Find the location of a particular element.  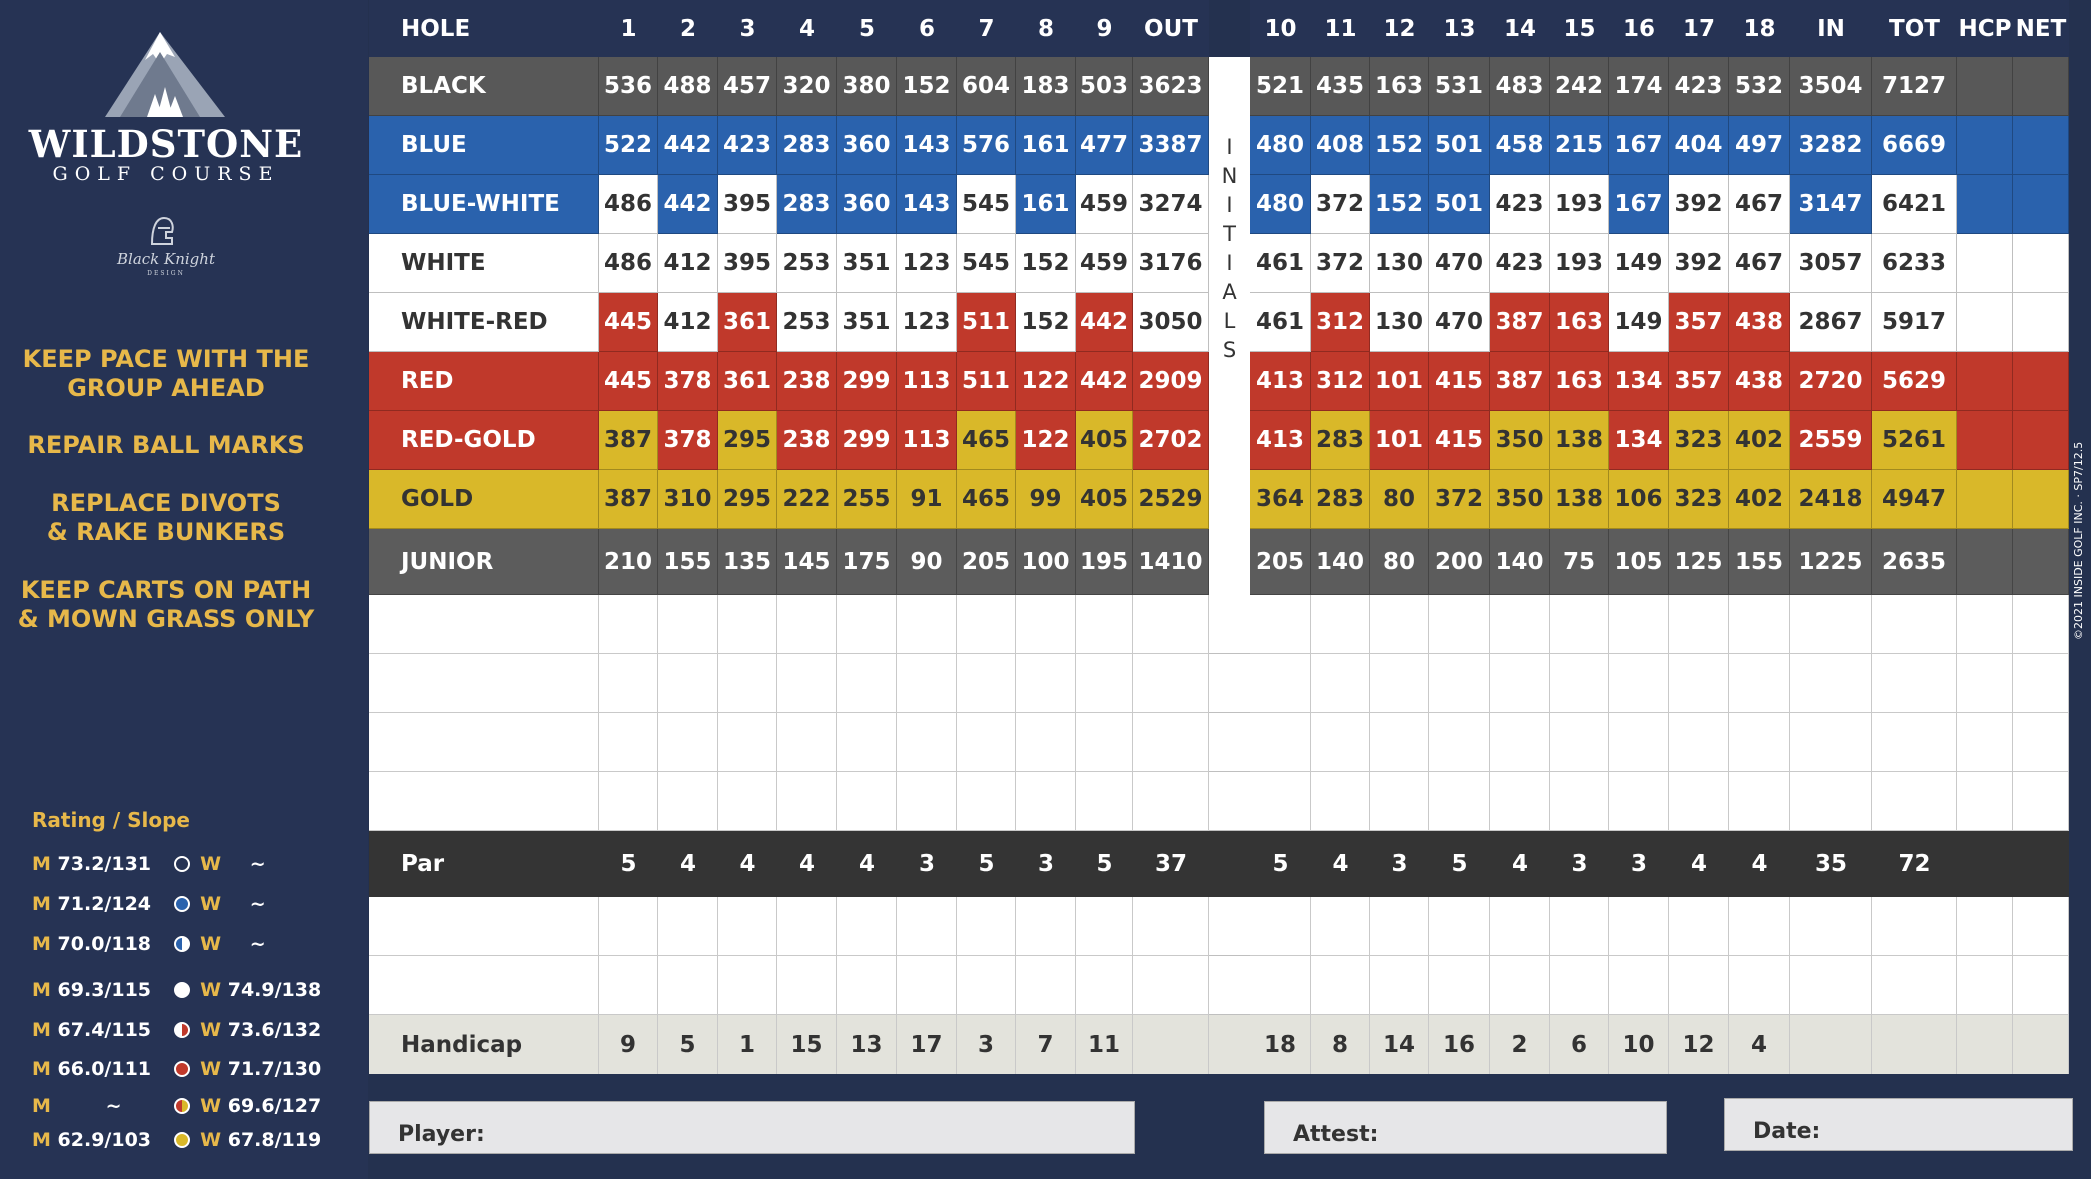

date-field: Date: is located at coordinates (1898, 1124).